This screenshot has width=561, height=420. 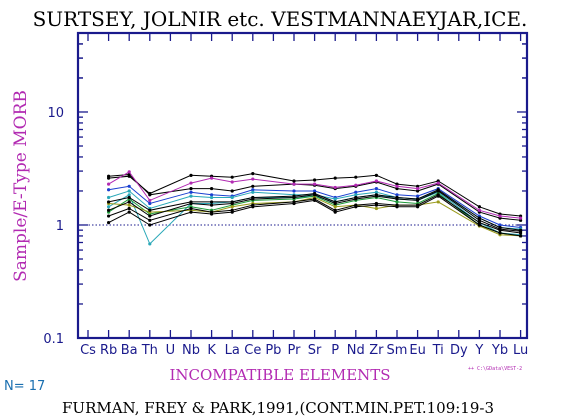 I want to click on sample-count: N= 17, so click(x=24, y=386).